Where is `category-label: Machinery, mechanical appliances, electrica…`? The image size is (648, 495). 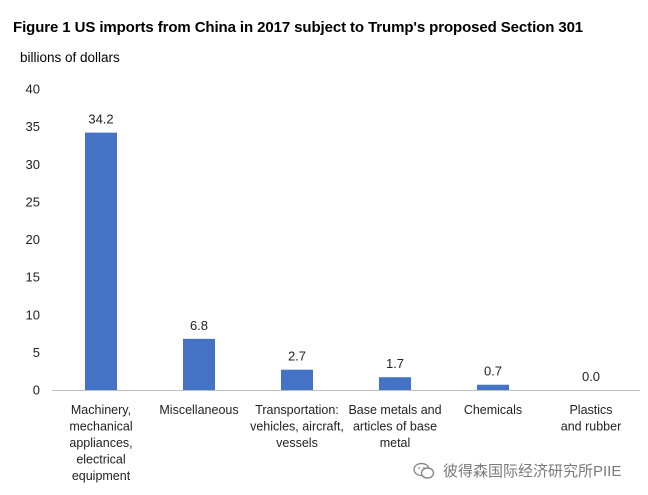
category-label: Machinery, mechanical appliances, electrica… is located at coordinates (100, 443).